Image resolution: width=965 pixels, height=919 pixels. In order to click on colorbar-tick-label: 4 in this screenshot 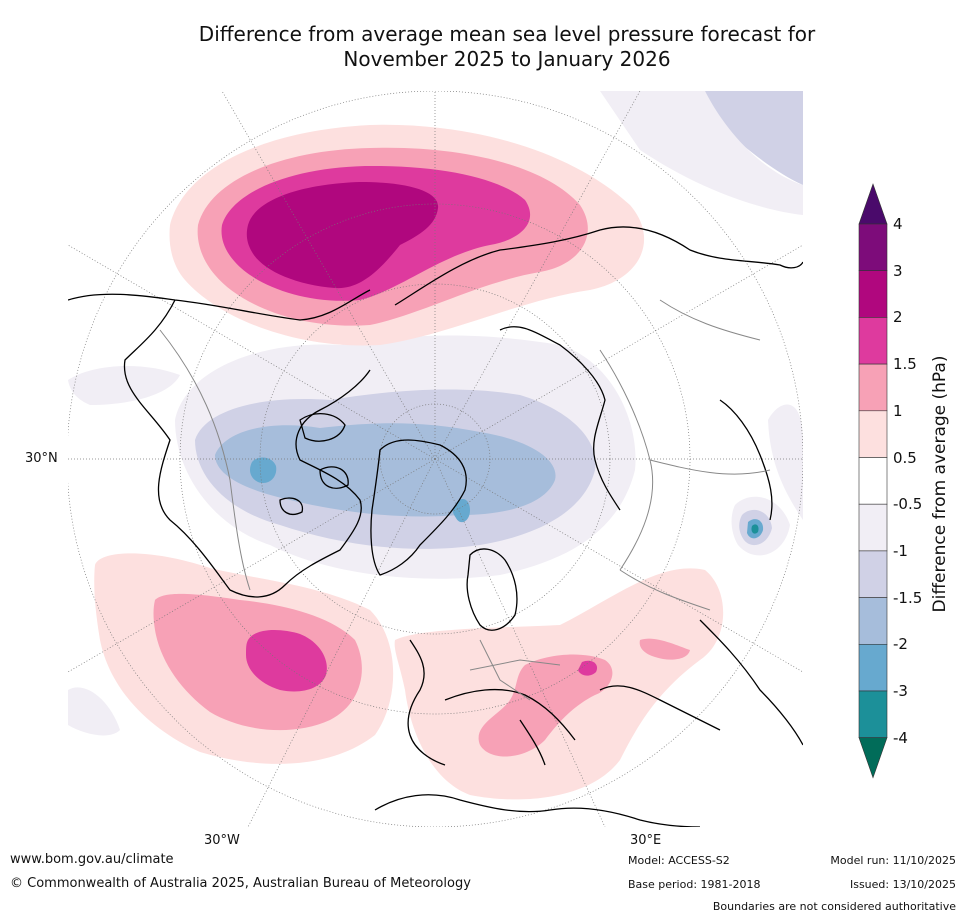, I will do `click(898, 224)`.